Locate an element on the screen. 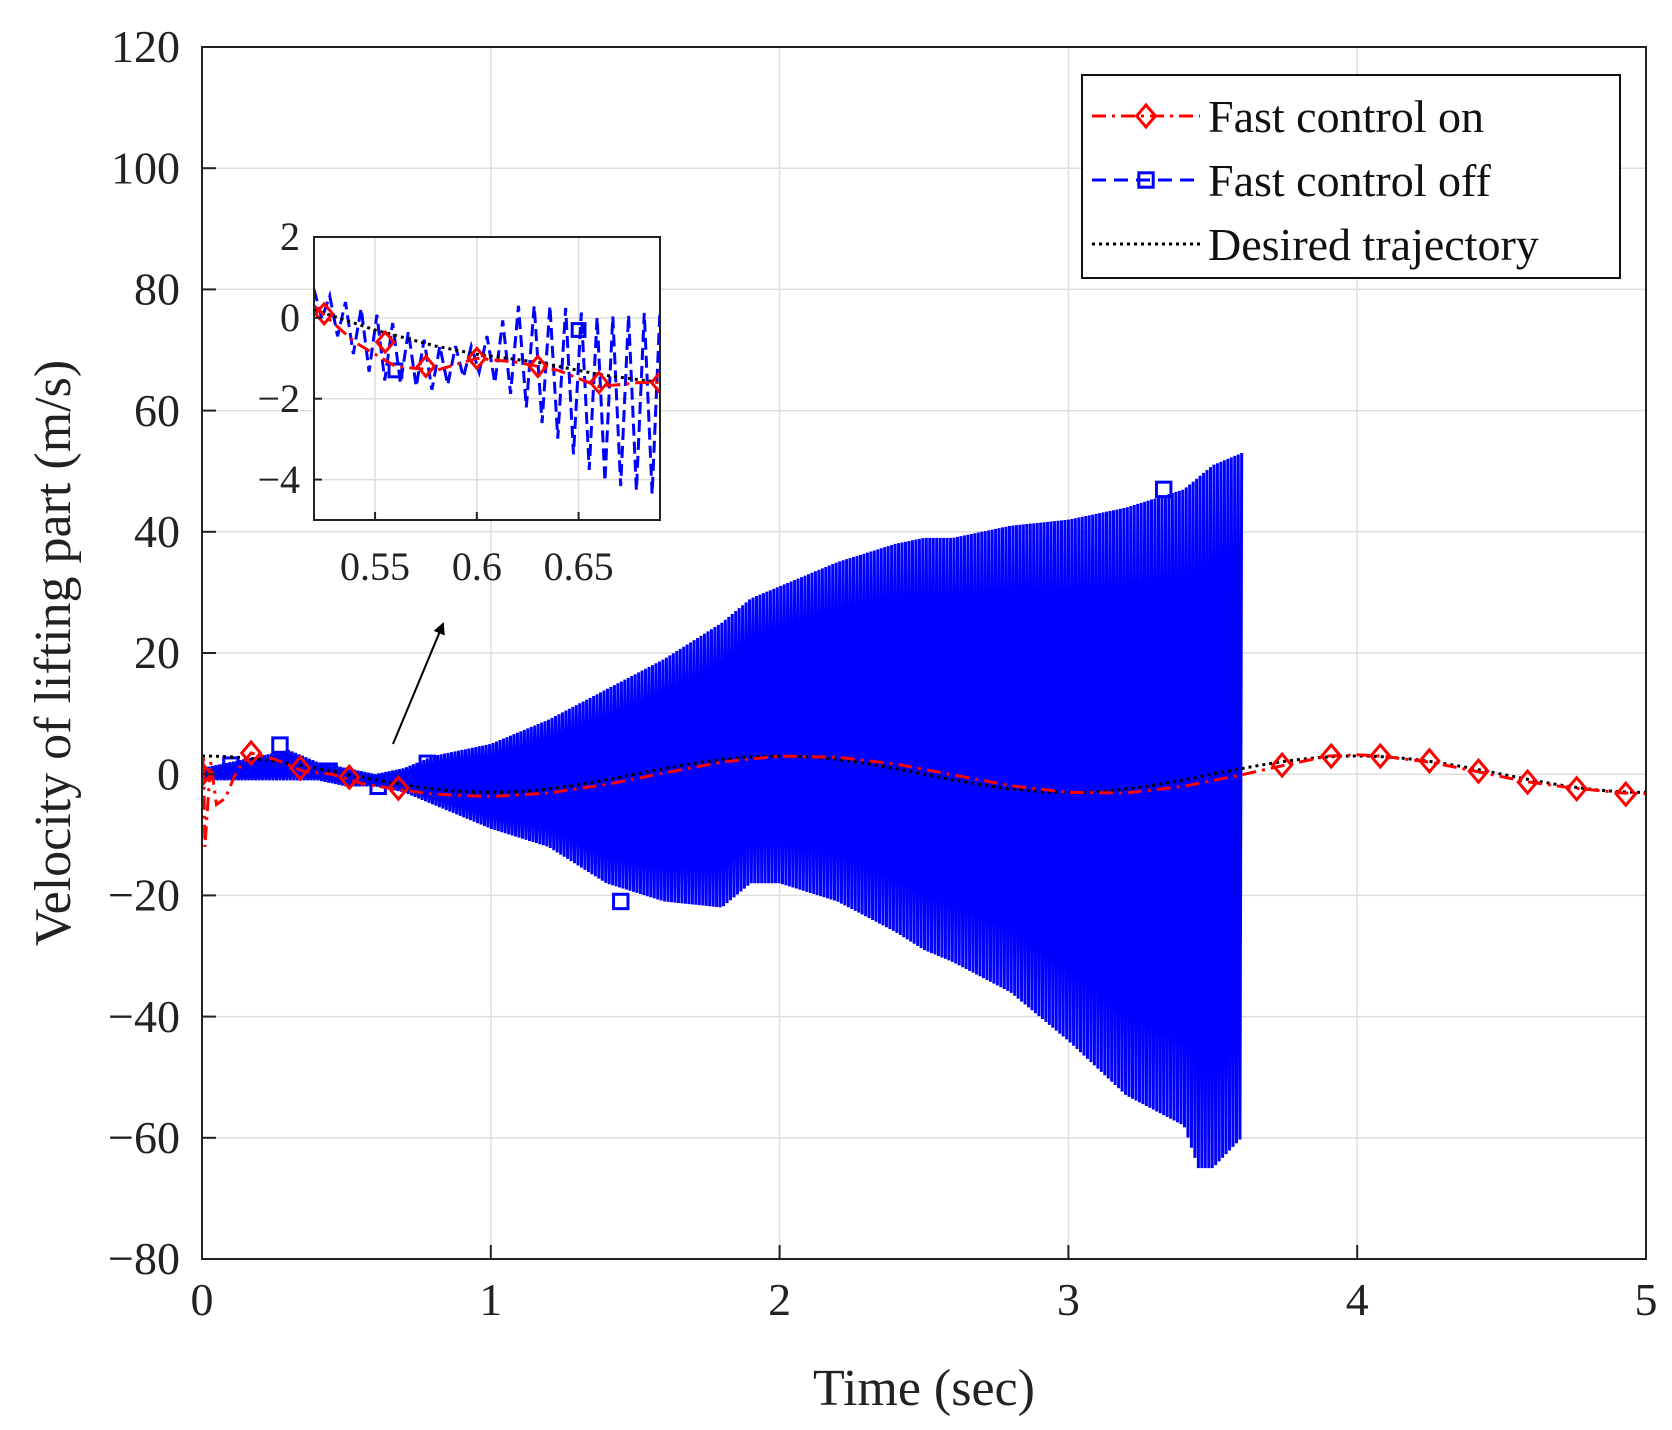  inset-x-tick-label: 0.65 is located at coordinates (579, 566).